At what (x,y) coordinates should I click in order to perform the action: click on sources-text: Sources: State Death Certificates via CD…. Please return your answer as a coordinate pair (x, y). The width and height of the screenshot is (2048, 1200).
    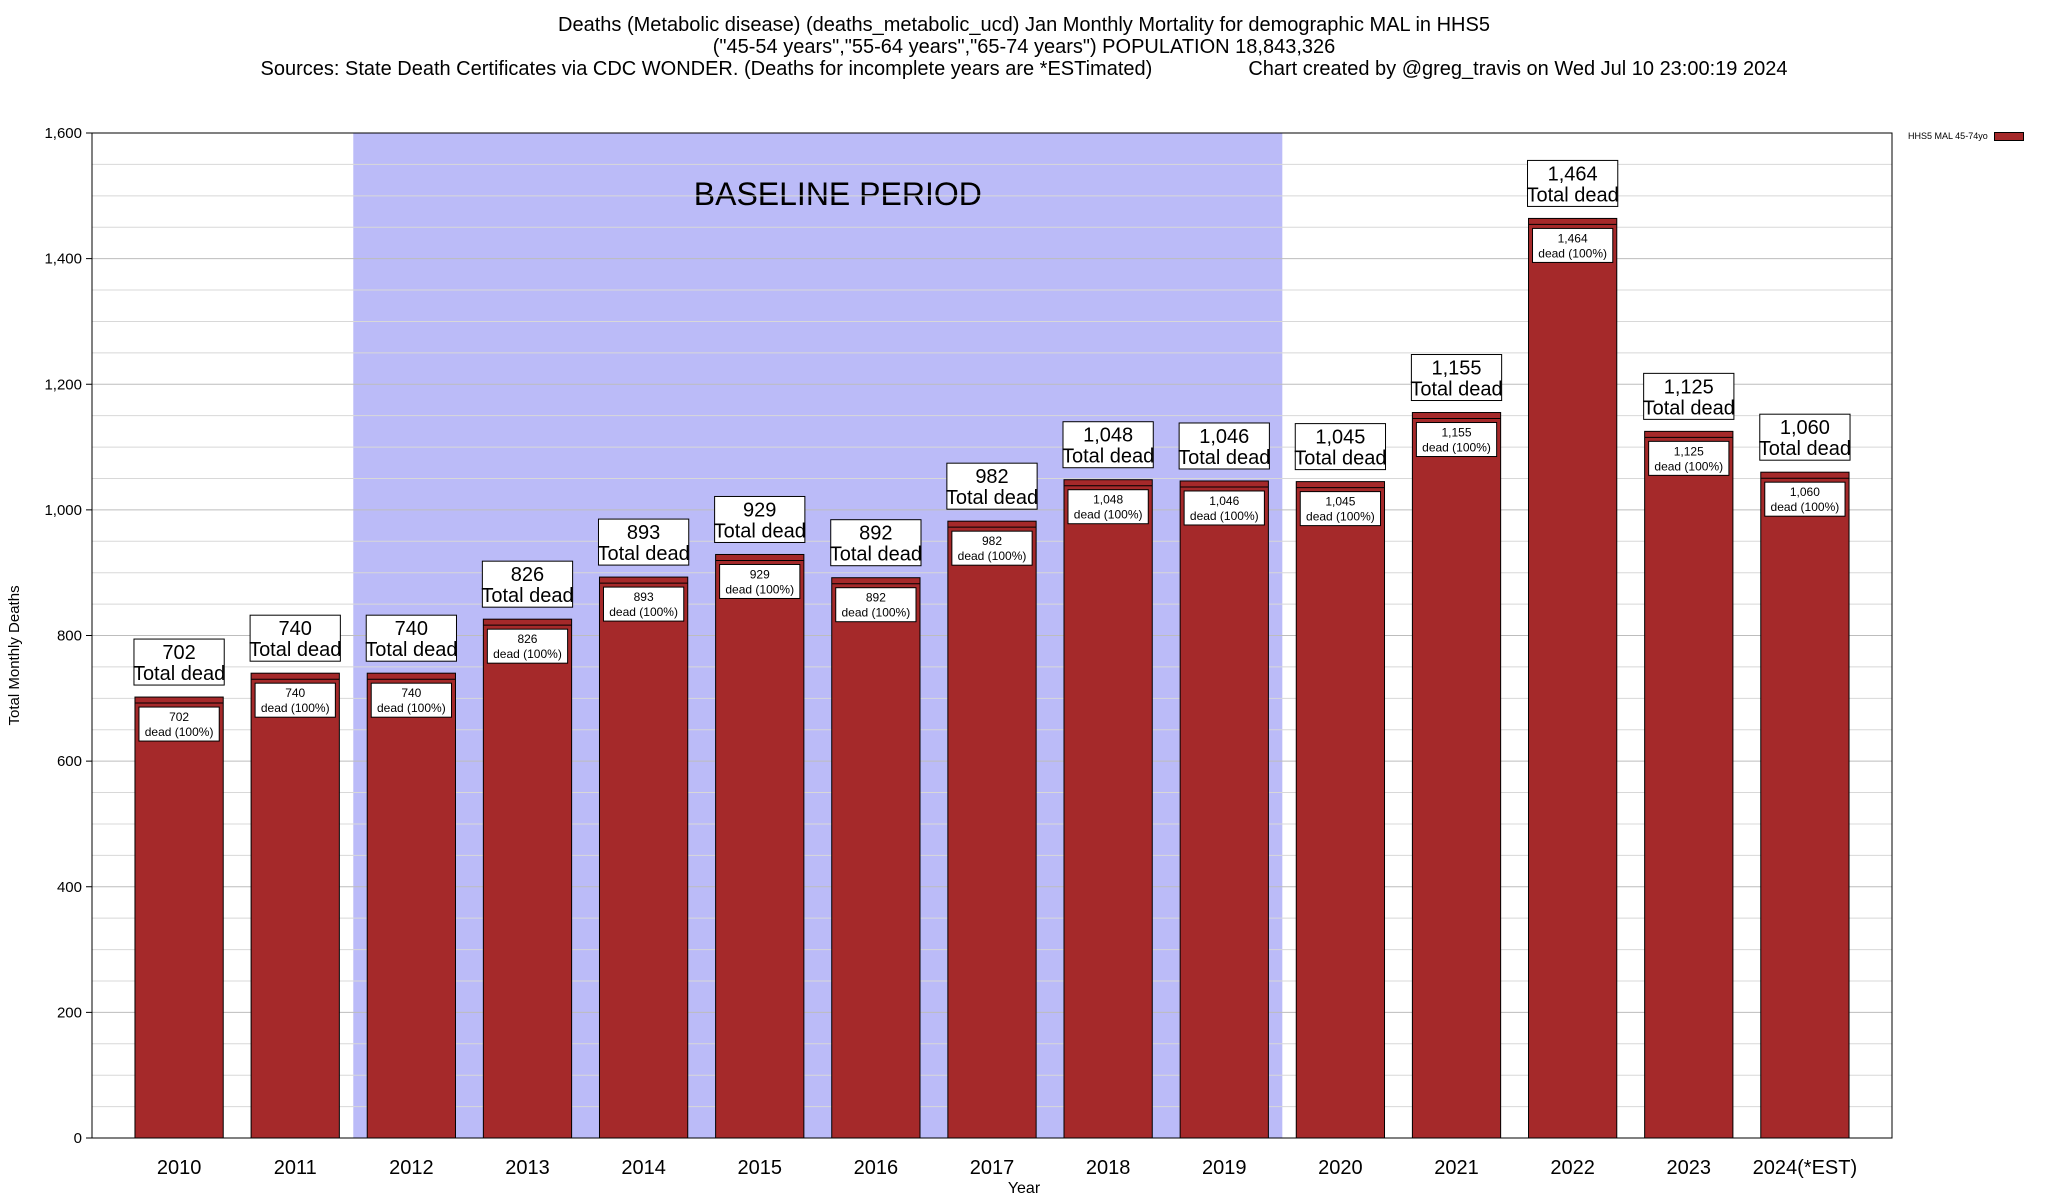
    Looking at the image, I should click on (706, 69).